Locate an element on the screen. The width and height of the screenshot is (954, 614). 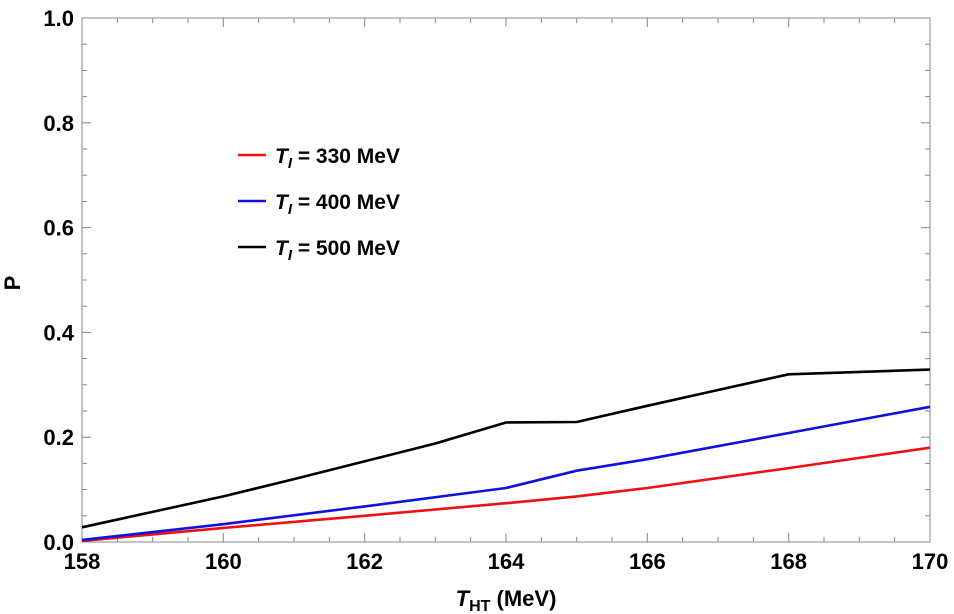
x-axis-title-unit: (MeV) is located at coordinates (523, 598).